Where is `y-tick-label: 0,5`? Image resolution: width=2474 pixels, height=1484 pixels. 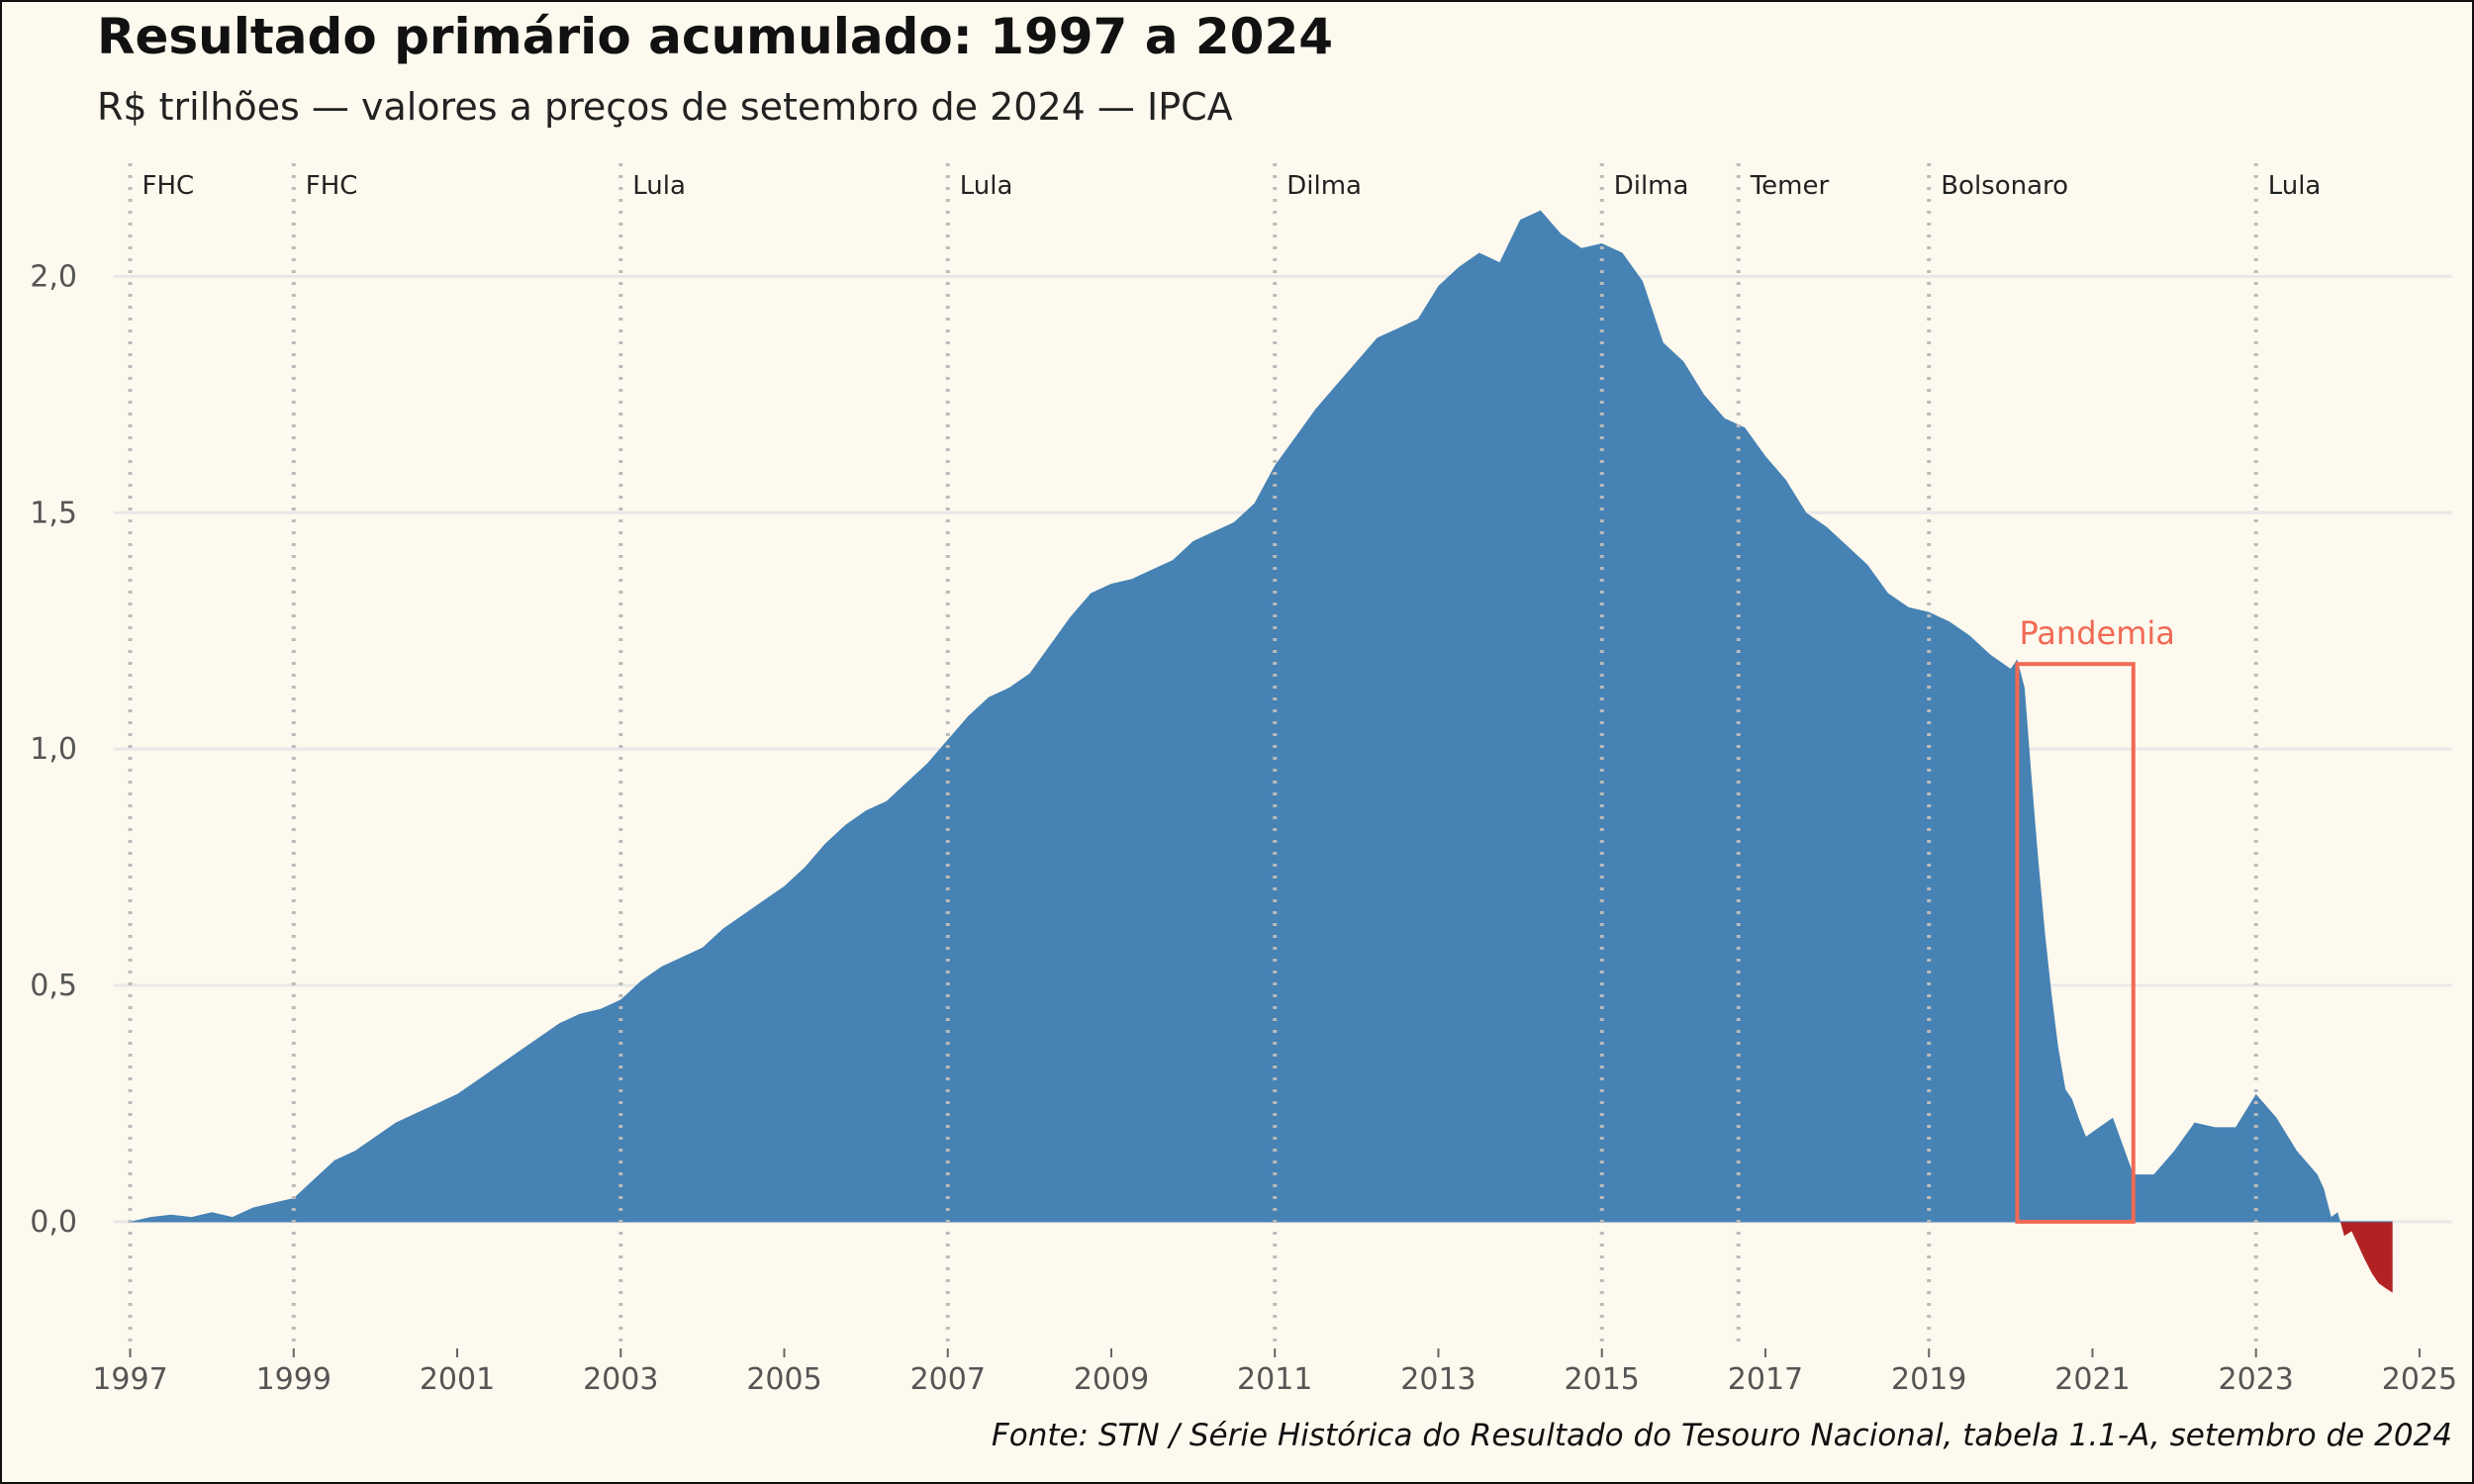 y-tick-label: 0,5 is located at coordinates (54, 986).